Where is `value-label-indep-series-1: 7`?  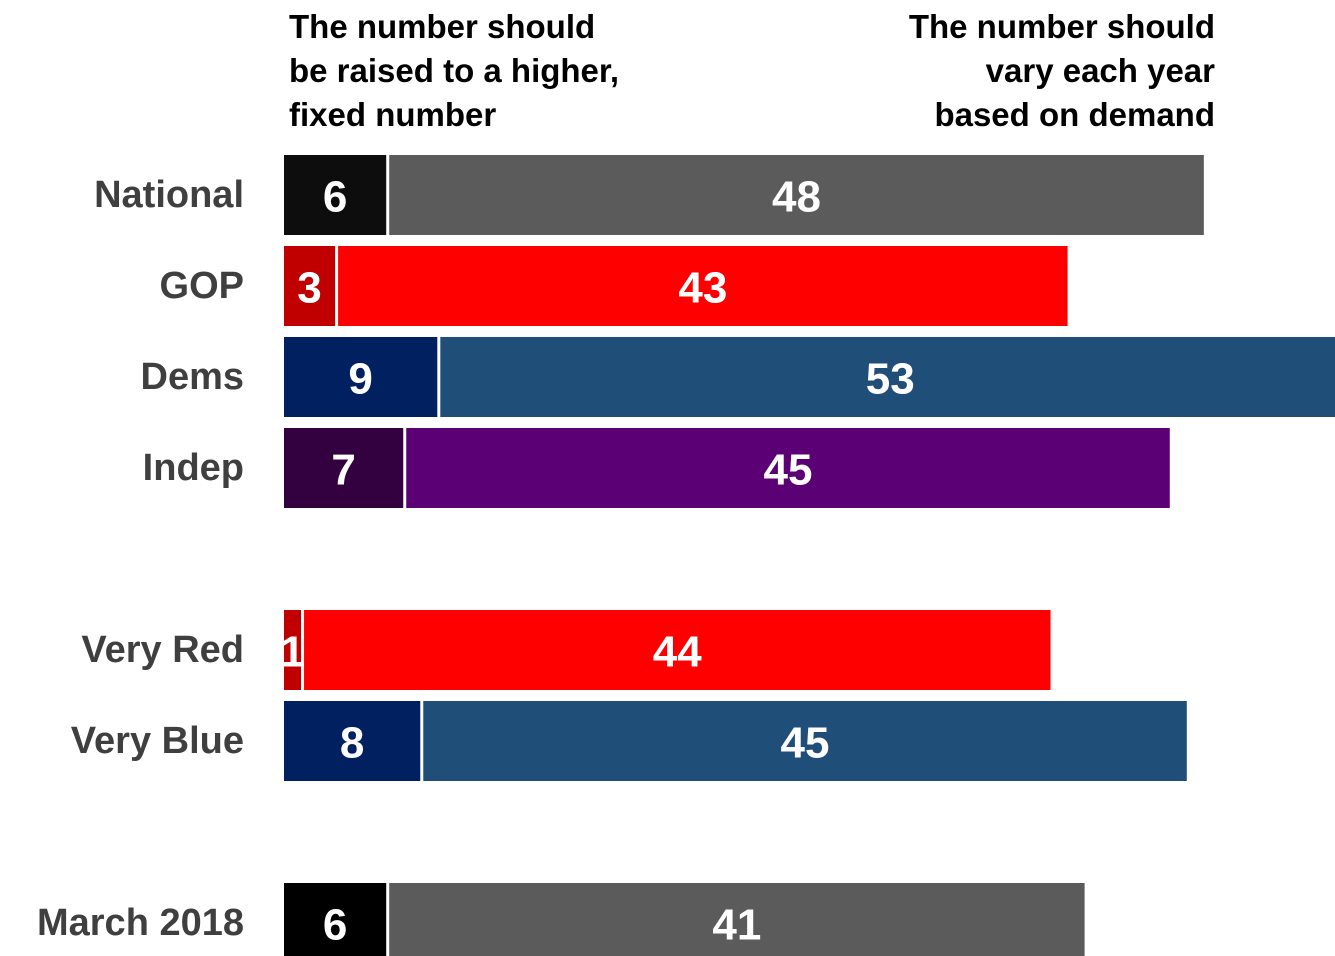 value-label-indep-series-1: 7 is located at coordinates (343, 470).